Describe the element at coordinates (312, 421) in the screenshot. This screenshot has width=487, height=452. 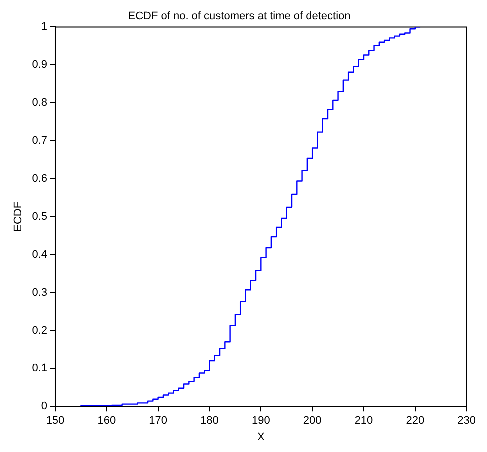
I see `x-tick-label: 200` at that location.